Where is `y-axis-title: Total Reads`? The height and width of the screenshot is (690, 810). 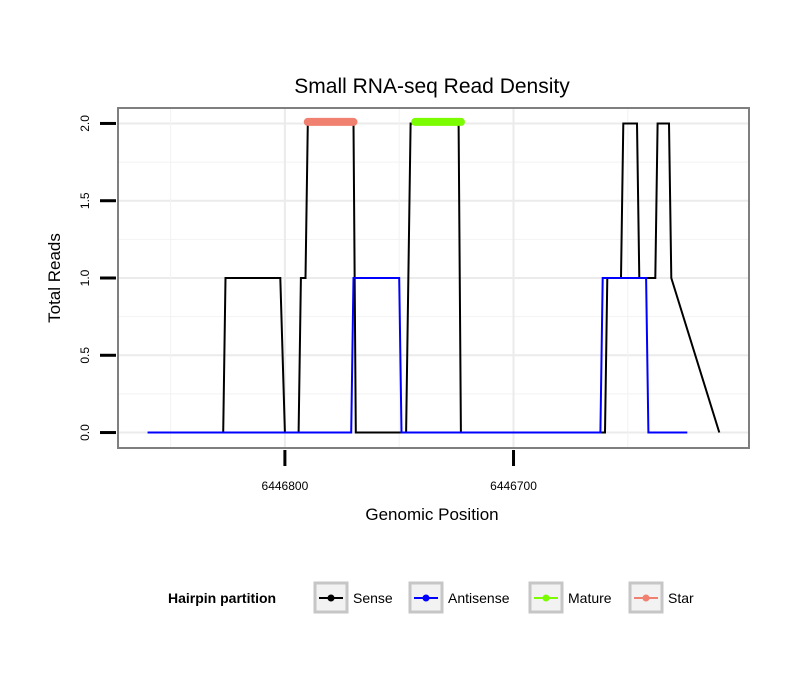
y-axis-title: Total Reads is located at coordinates (54, 278).